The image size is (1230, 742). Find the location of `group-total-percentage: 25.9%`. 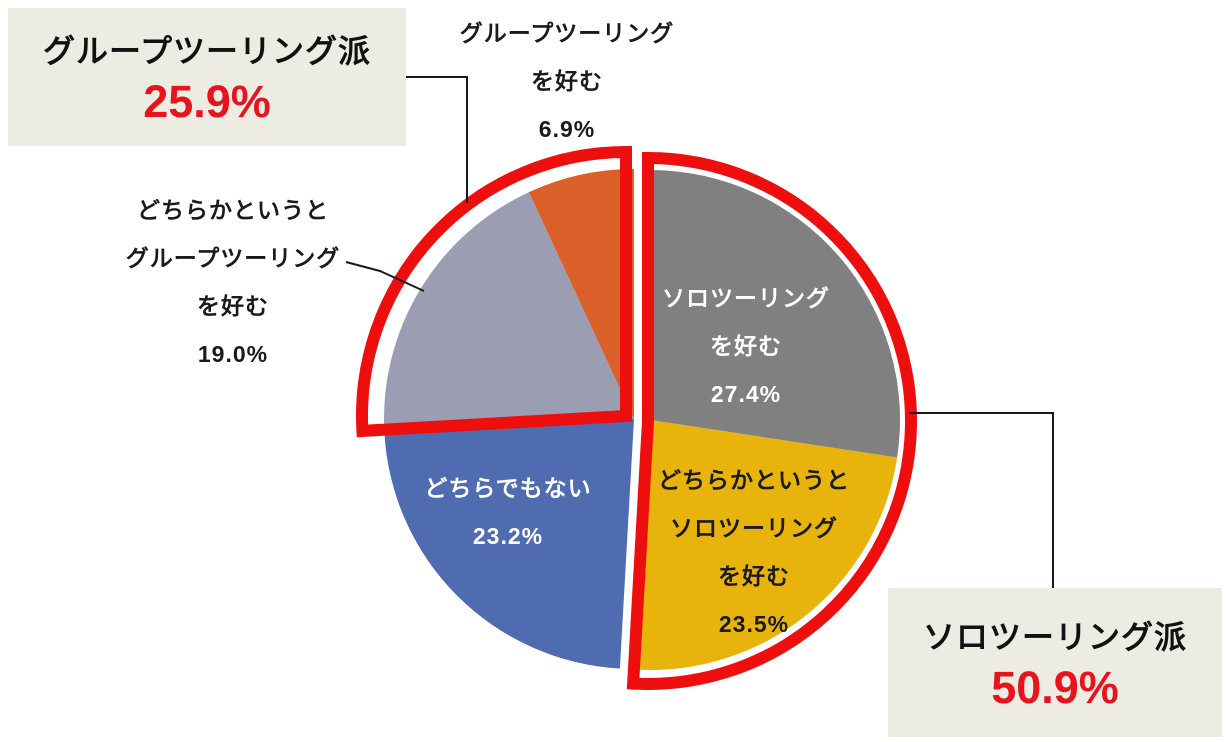

group-total-percentage: 25.9% is located at coordinates (207, 101).